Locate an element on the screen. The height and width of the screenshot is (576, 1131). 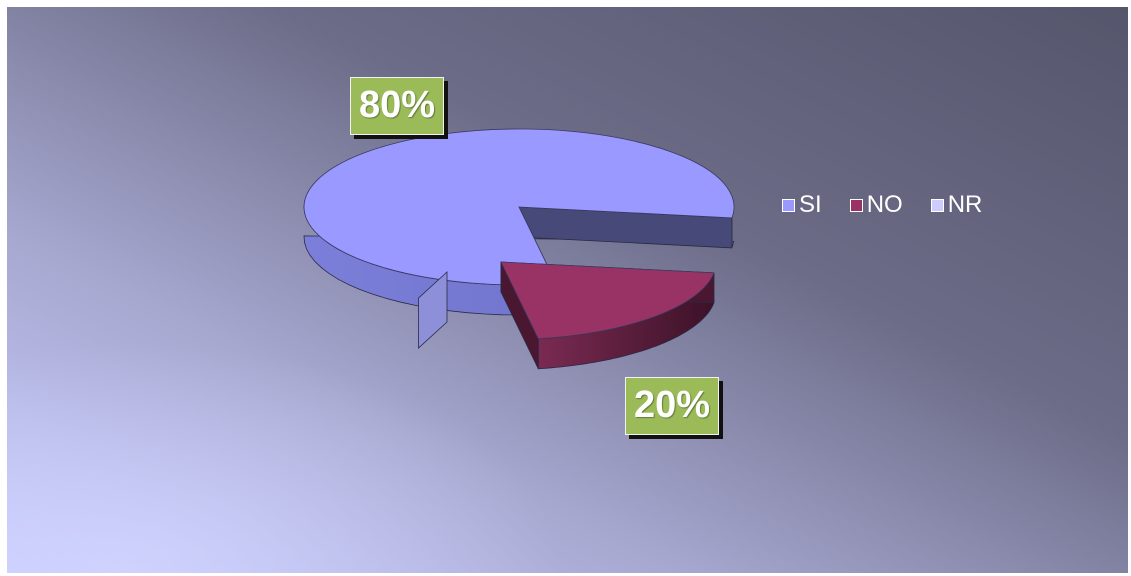
legend-item-si: SI is located at coordinates (802, 205).